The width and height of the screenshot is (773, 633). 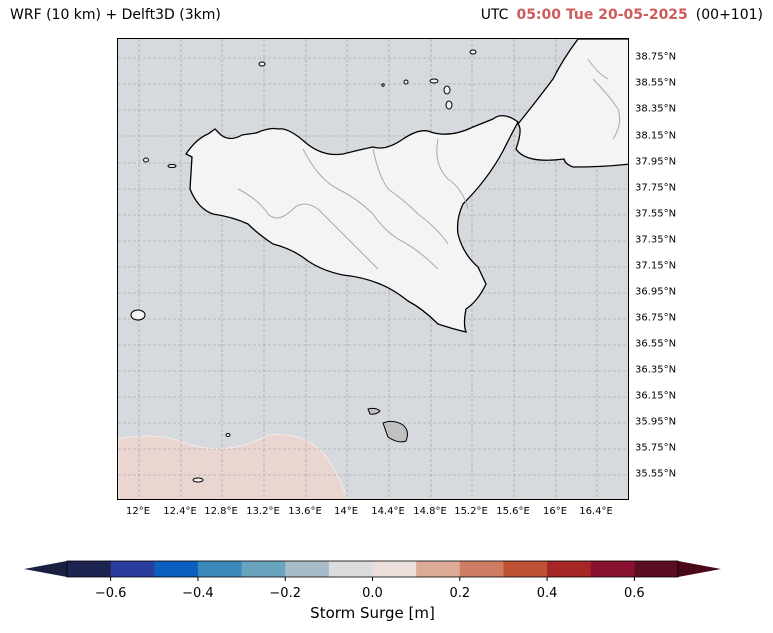 I want to click on lat-tick: 36.75°N, so click(x=656, y=318).